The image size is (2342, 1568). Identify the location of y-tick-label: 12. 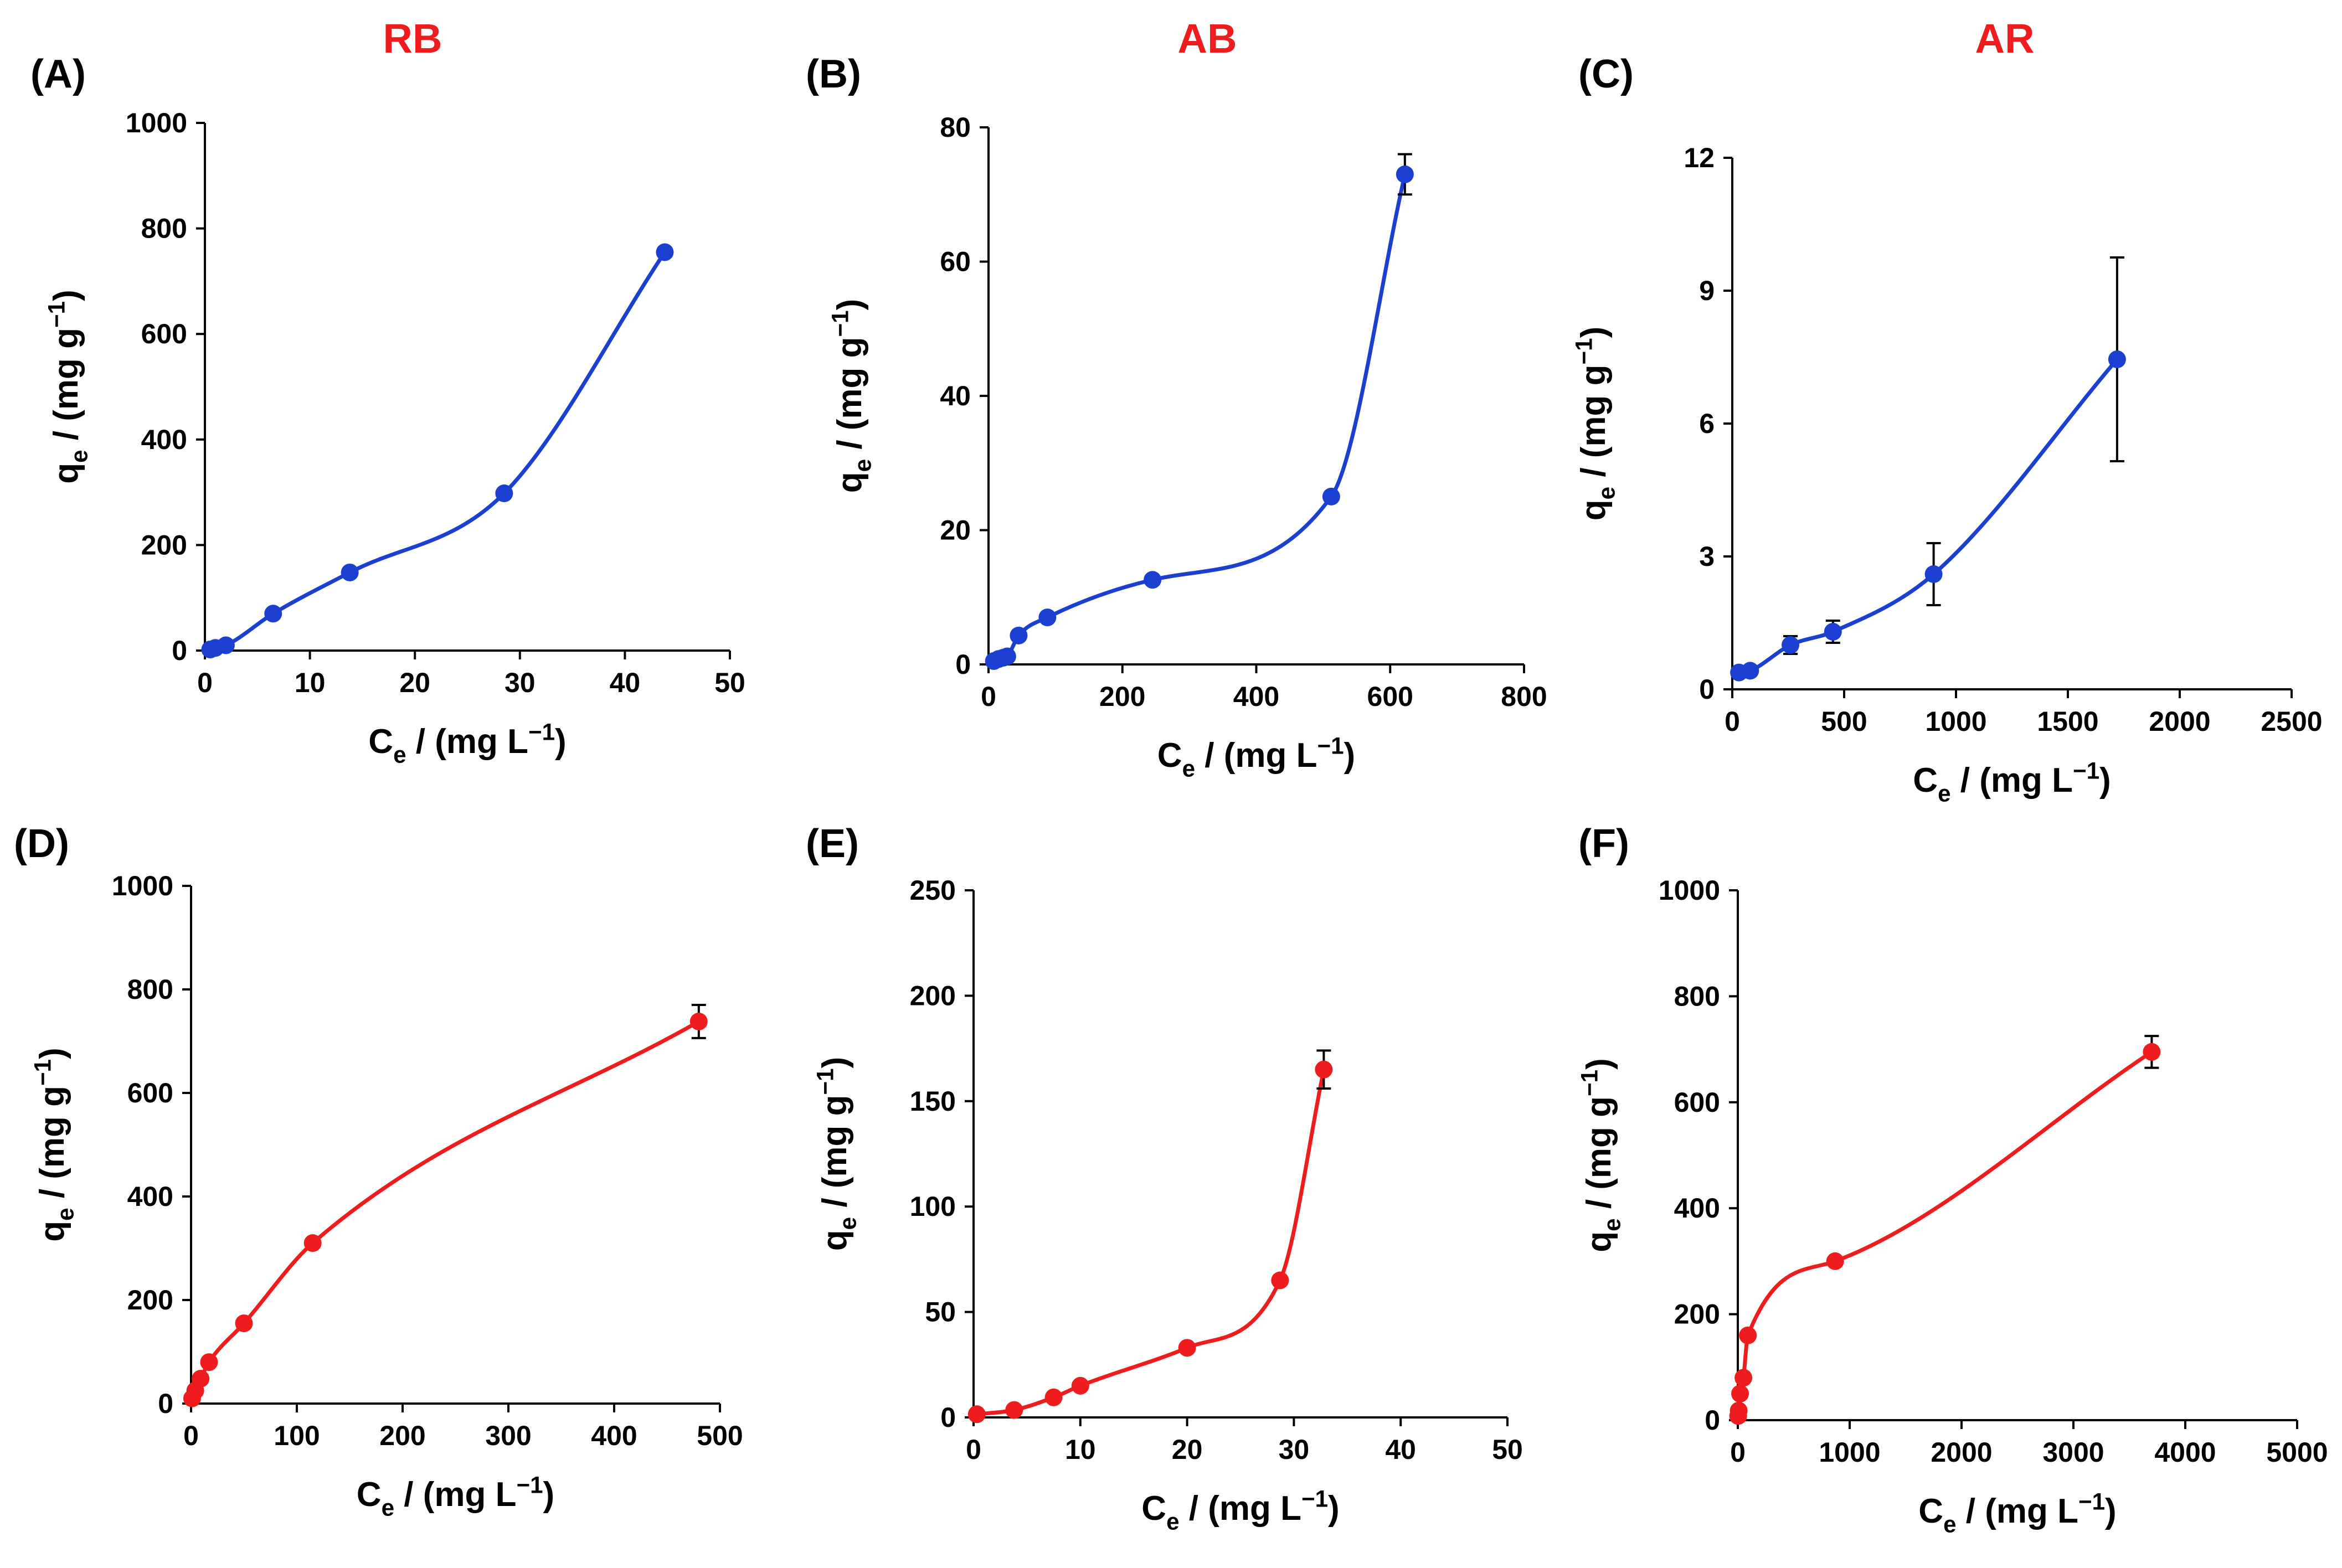
(1700, 157).